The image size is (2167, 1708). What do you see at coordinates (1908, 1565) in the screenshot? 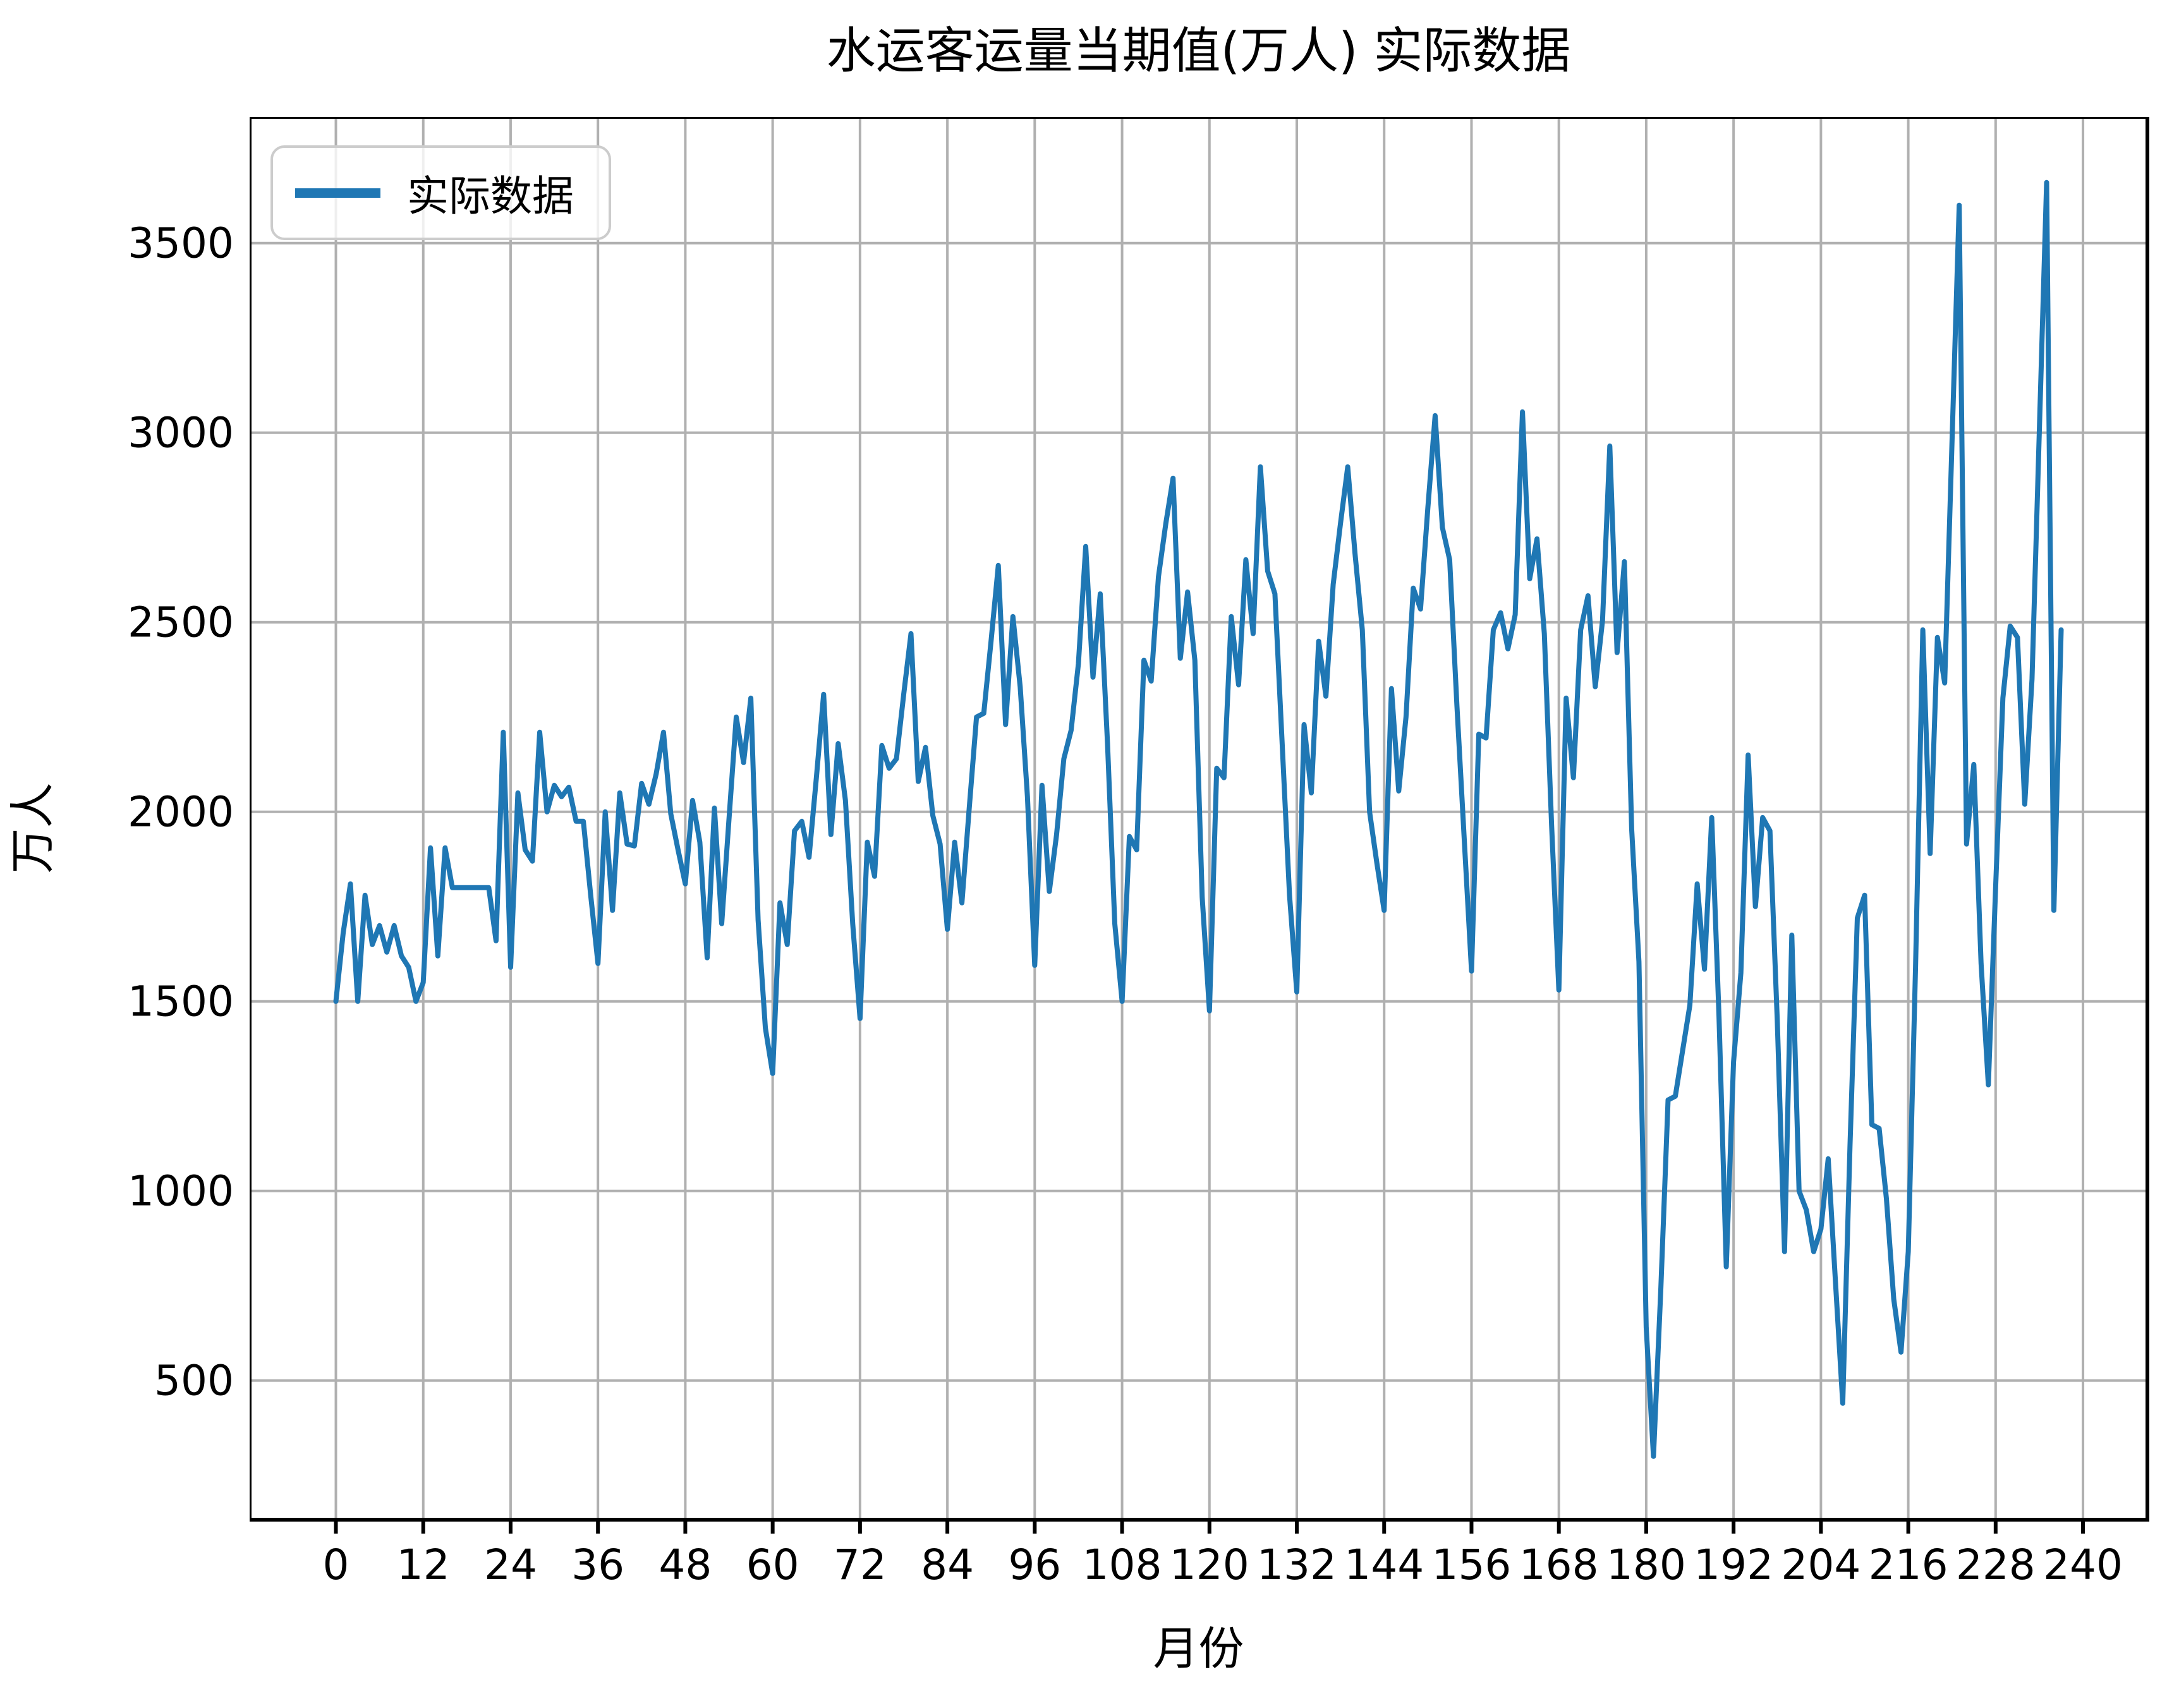
I see `x-tick-label: 216` at bounding box center [1908, 1565].